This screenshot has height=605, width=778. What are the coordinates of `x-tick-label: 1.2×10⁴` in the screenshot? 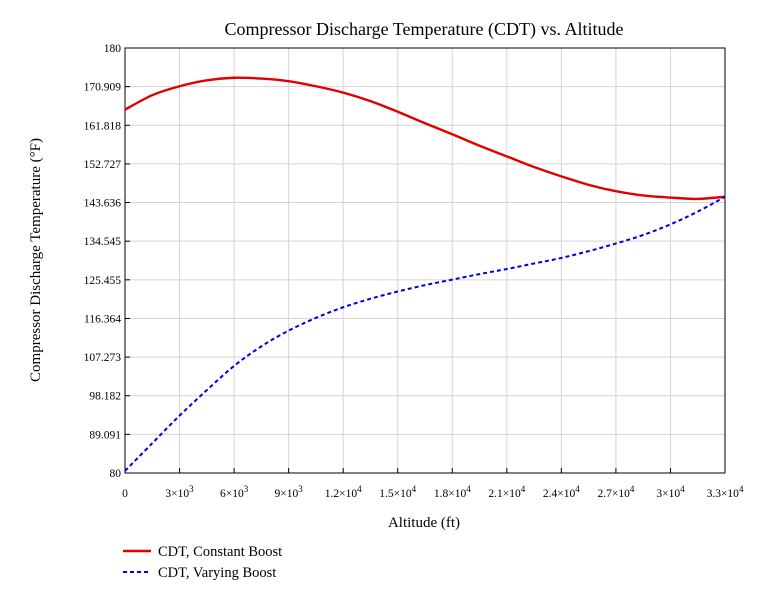 It's located at (343, 492).